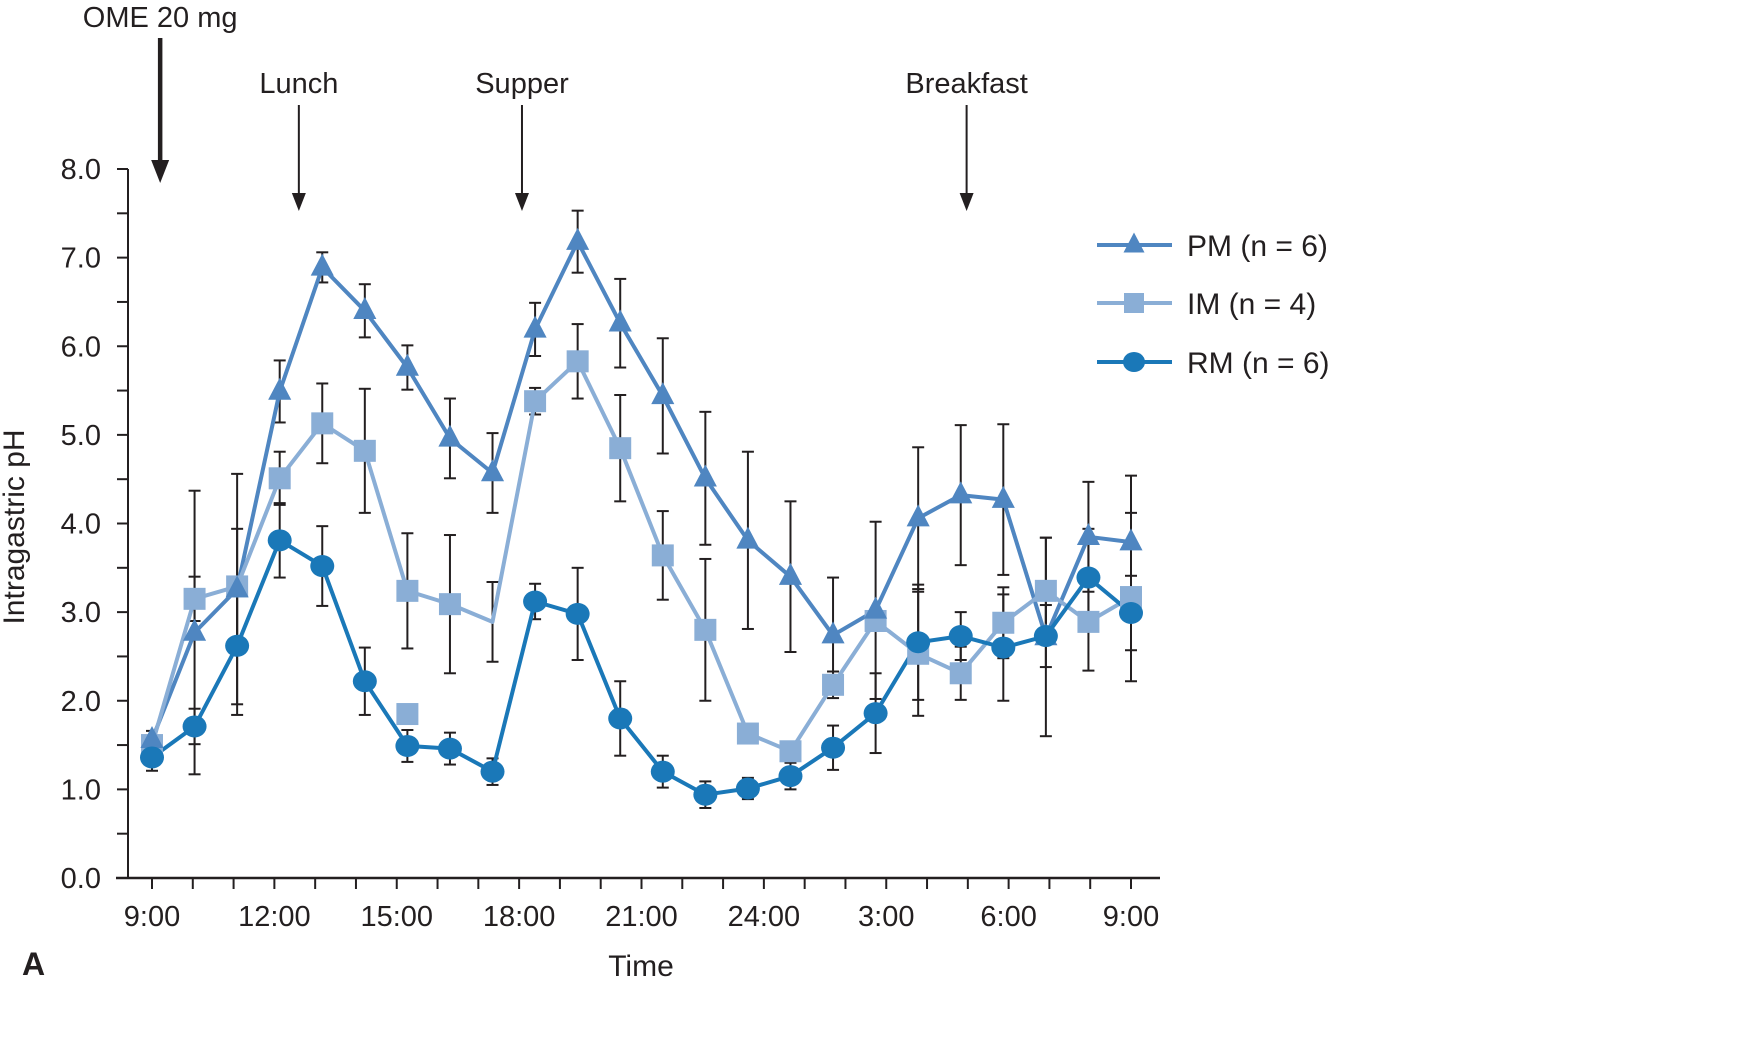  Describe the element at coordinates (1134, 242) in the screenshot. I see `legend-marker-triangle-icon` at that location.